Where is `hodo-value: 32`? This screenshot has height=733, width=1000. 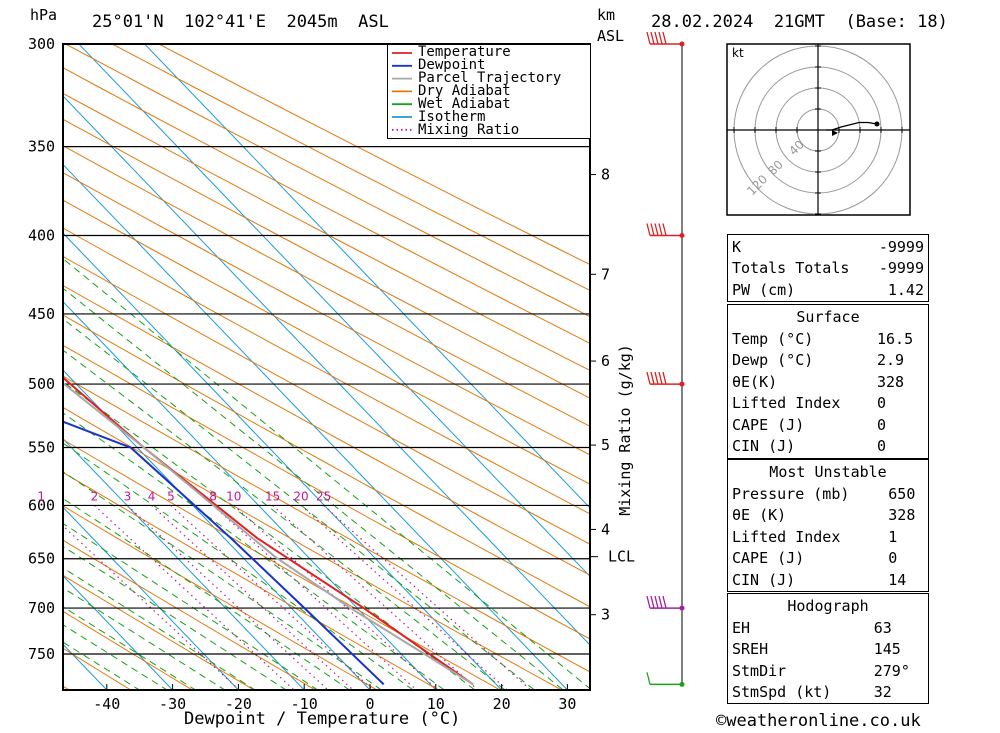
hodo-value: 32 is located at coordinates (882, 692).